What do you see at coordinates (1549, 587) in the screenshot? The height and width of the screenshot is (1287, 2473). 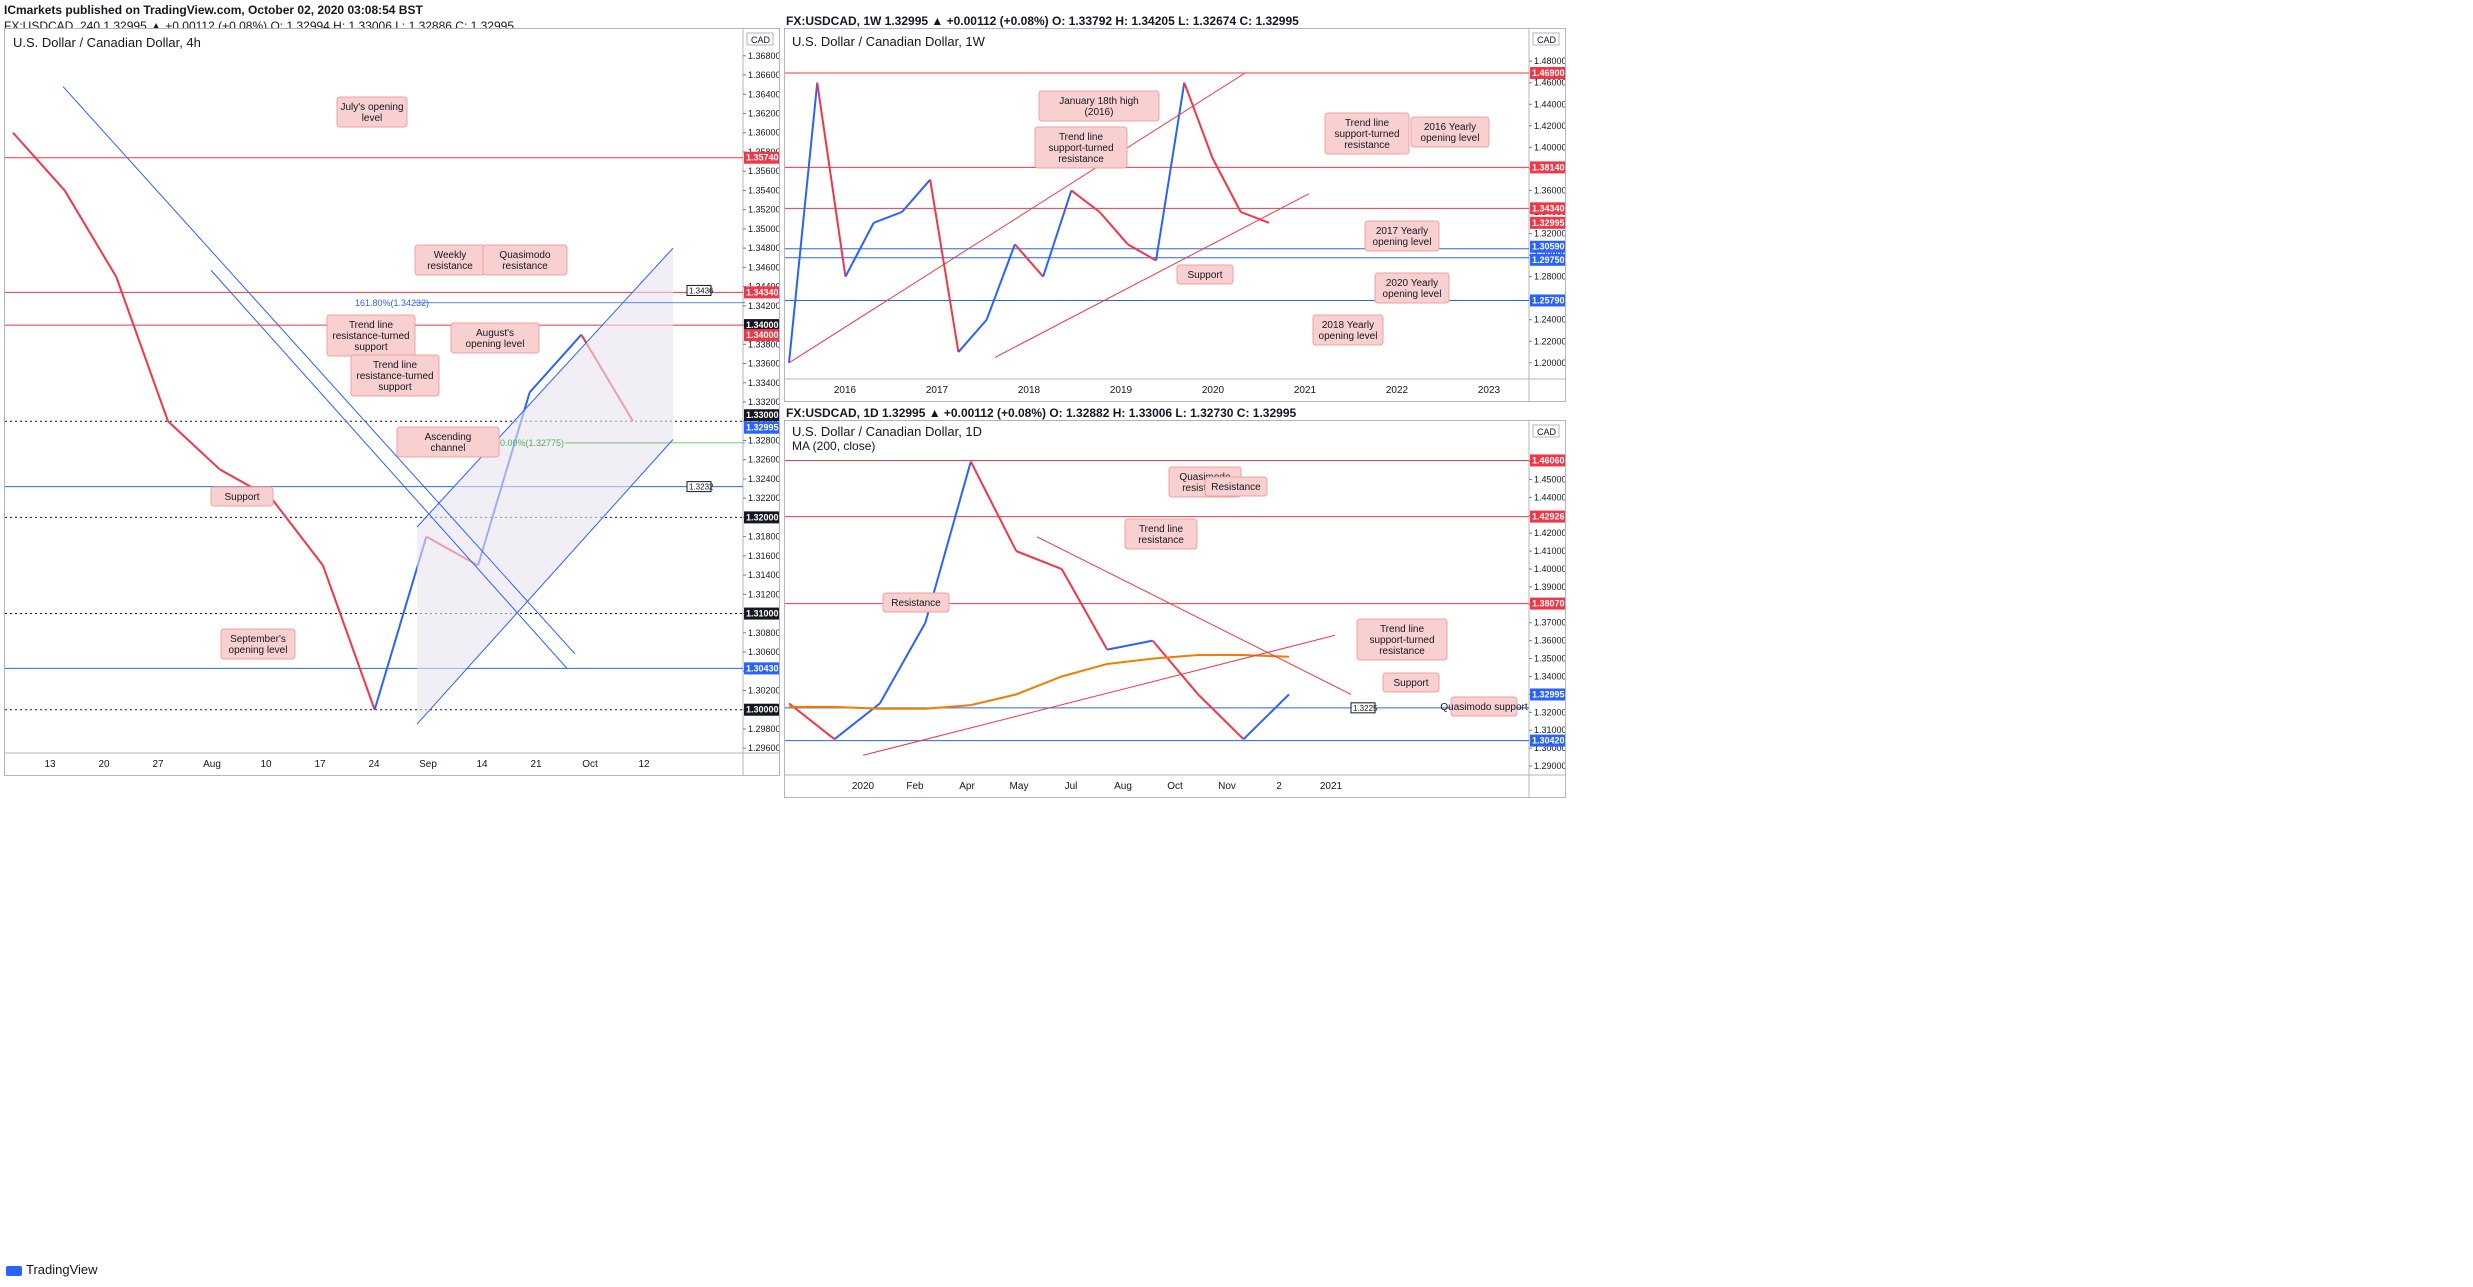 I see `y-tick-label: 1.39000` at bounding box center [1549, 587].